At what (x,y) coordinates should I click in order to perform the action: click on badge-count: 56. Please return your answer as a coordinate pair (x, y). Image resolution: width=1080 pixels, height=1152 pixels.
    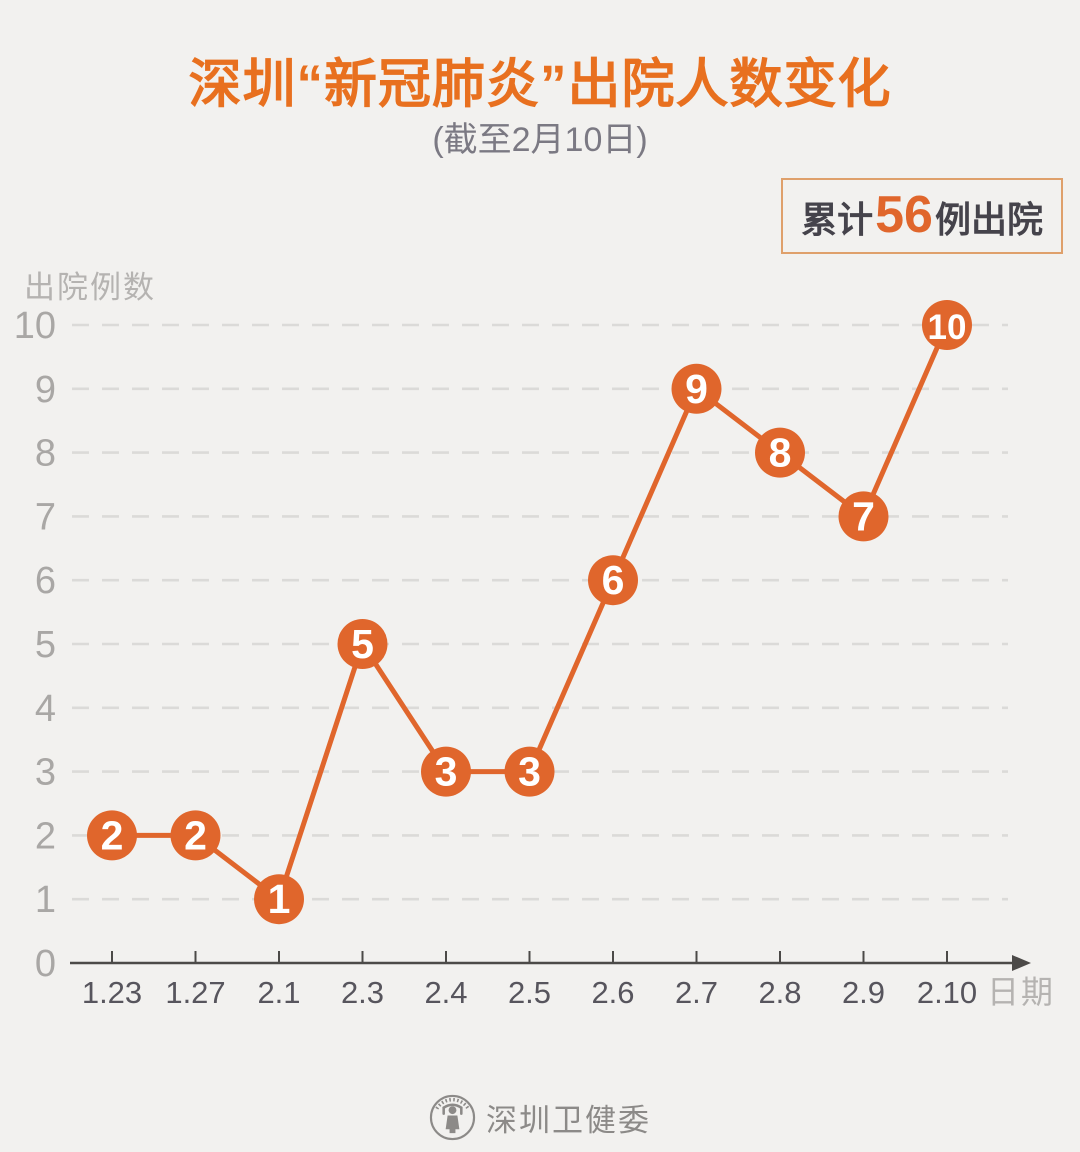
    Looking at the image, I should click on (904, 215).